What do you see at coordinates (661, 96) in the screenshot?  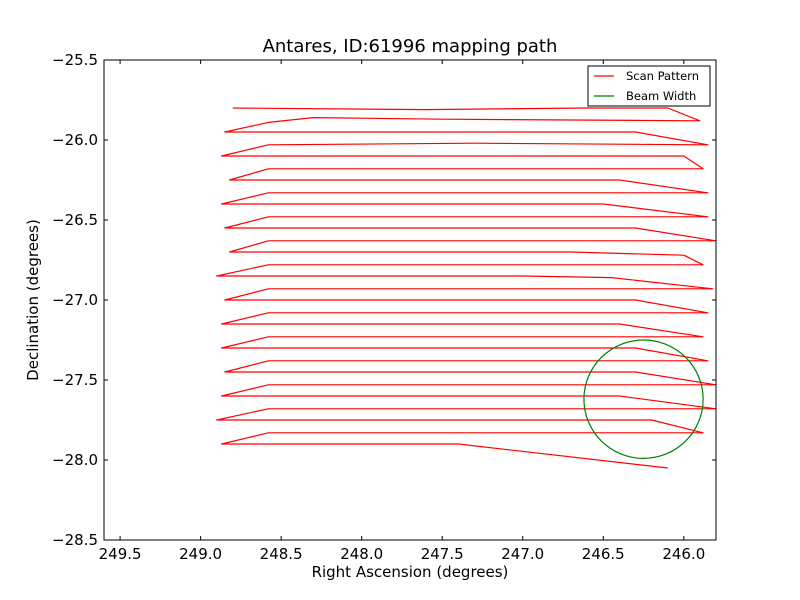 I see `legend-label-beam-width: Beam Width` at bounding box center [661, 96].